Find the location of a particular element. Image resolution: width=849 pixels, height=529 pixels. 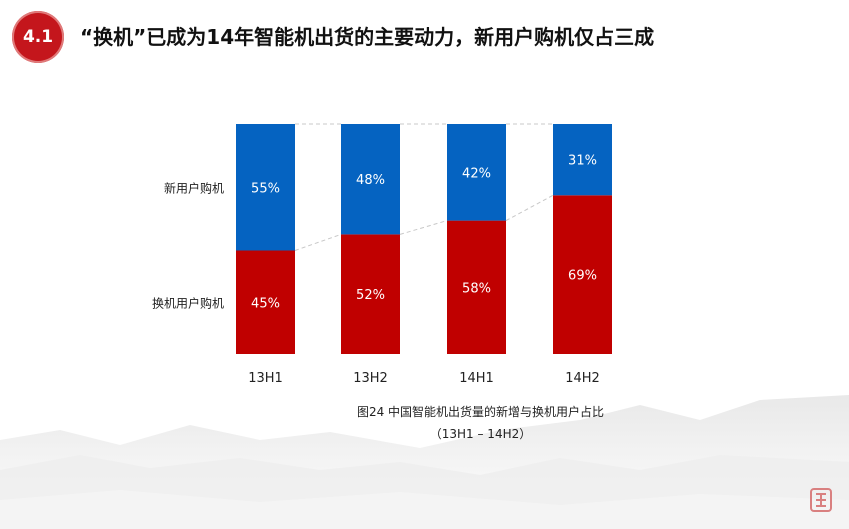

caption-line1: 图24 中国智能机出货量的新增与换机用户占比 is located at coordinates (480, 412).